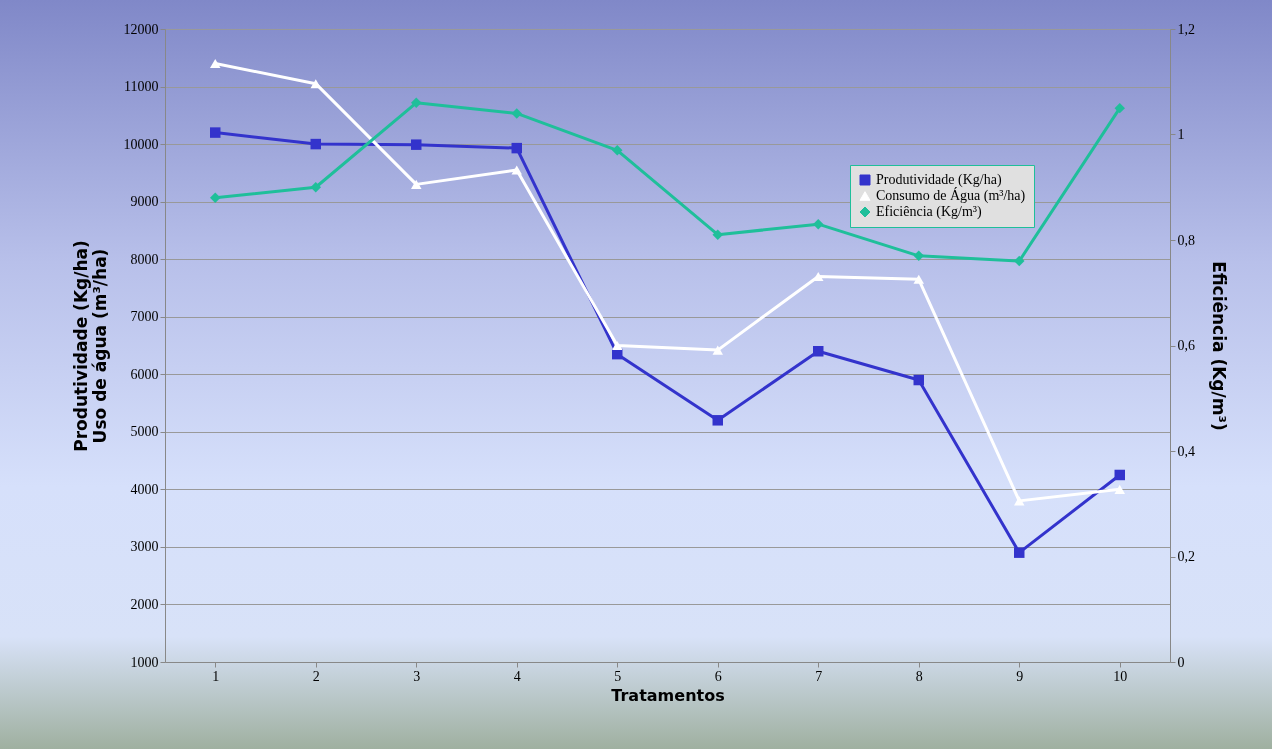  What do you see at coordinates (144, 489) in the screenshot?
I see `y-tick-label: 4000` at bounding box center [144, 489].